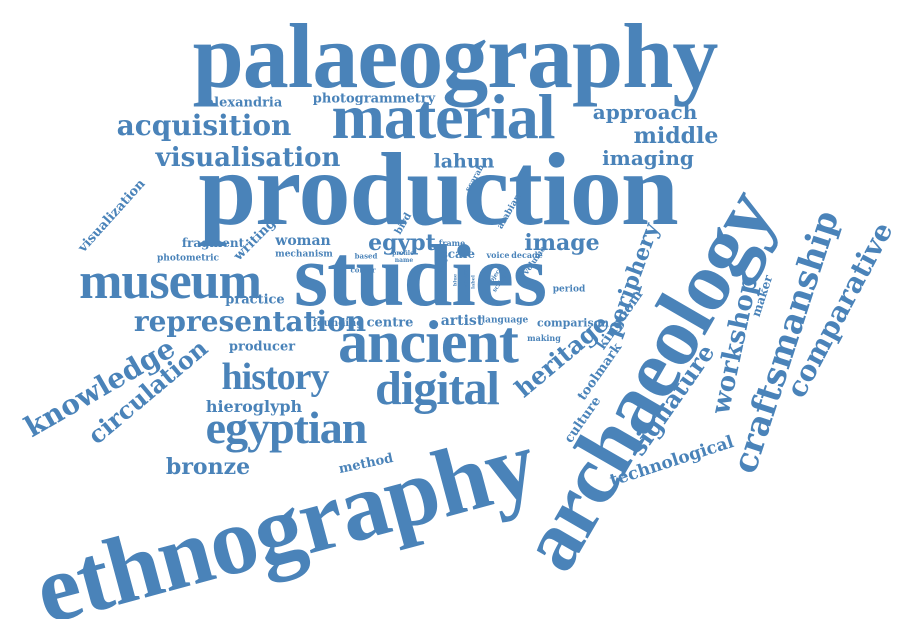  Describe the element at coordinates (458, 254) in the screenshot. I see `word-bird: scale` at that location.